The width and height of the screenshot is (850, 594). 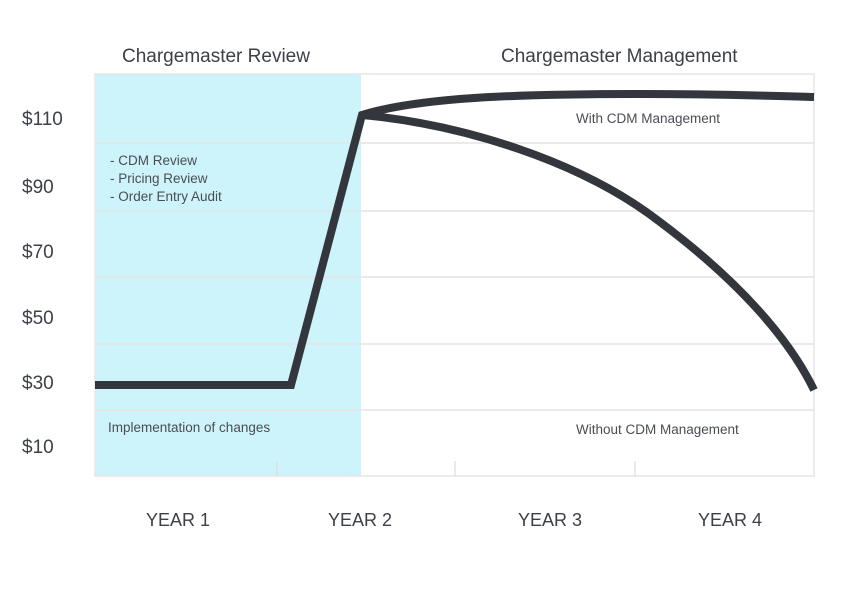 I want to click on x-tick-label-year-1: YEAR 1, so click(x=178, y=520).